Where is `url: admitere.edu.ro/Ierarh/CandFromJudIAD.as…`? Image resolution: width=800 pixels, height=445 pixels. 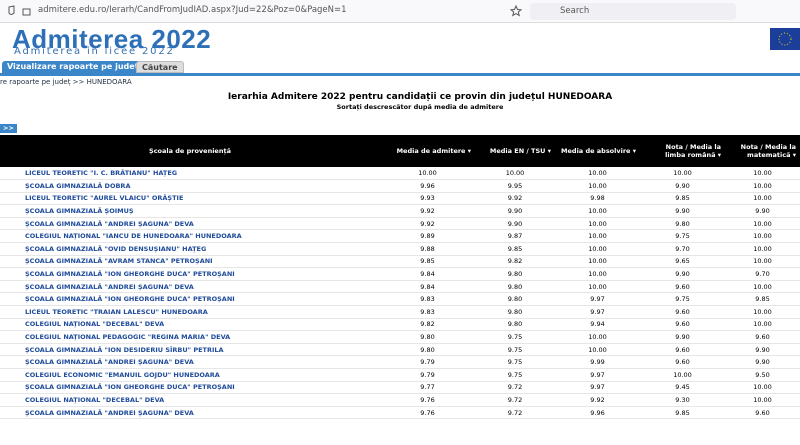 url: admitere.edu.ro/Ierarh/CandFromJudIAD.as… is located at coordinates (192, 10).